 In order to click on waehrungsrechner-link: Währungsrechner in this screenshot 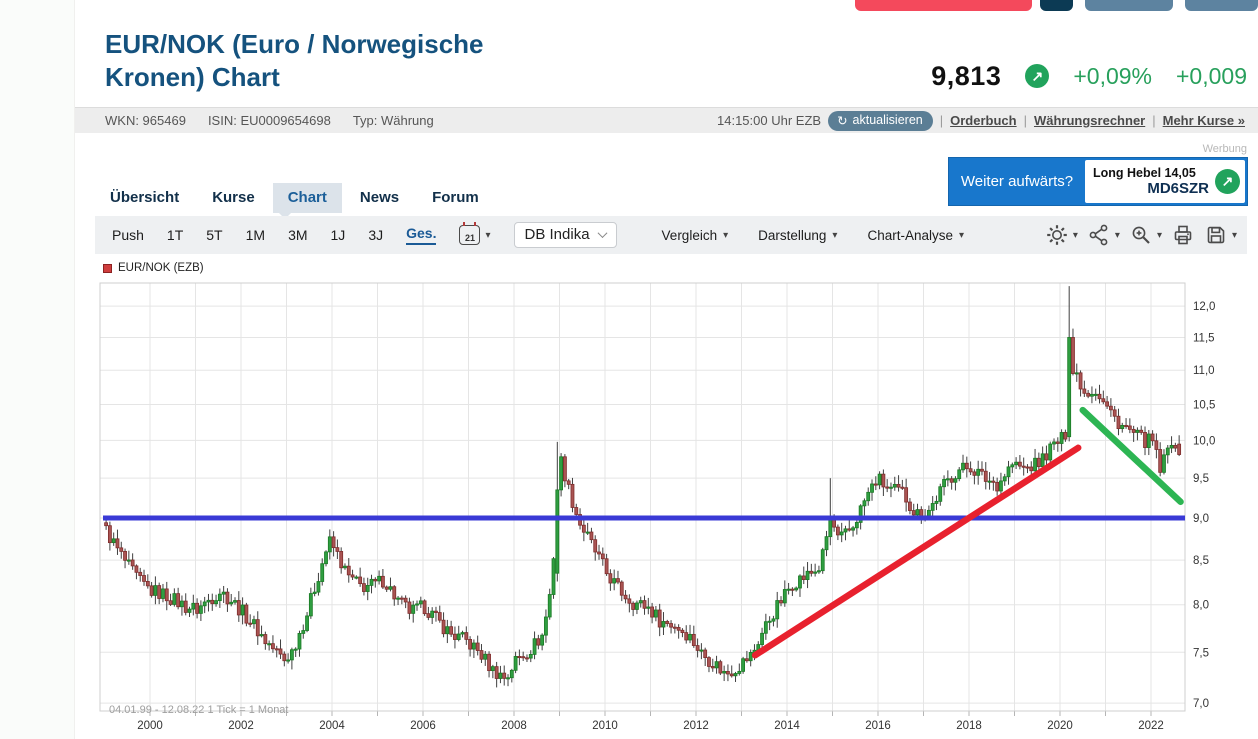, I will do `click(1089, 120)`.